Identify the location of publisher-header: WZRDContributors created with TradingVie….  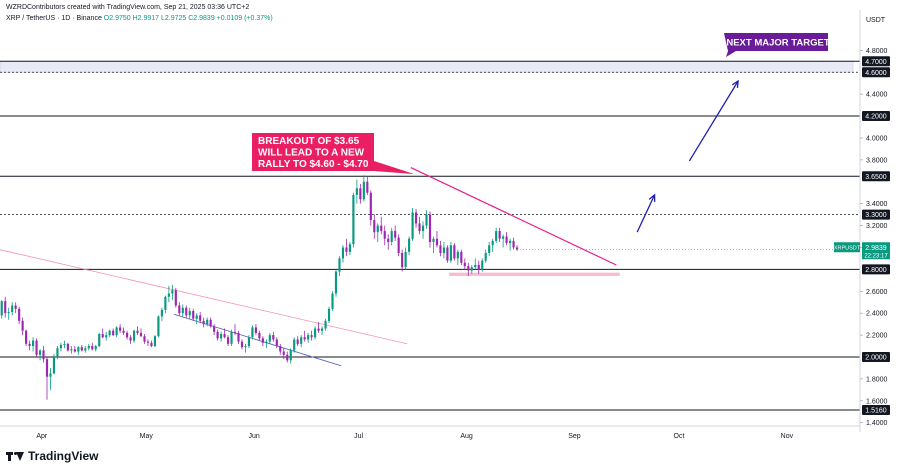
(128, 7).